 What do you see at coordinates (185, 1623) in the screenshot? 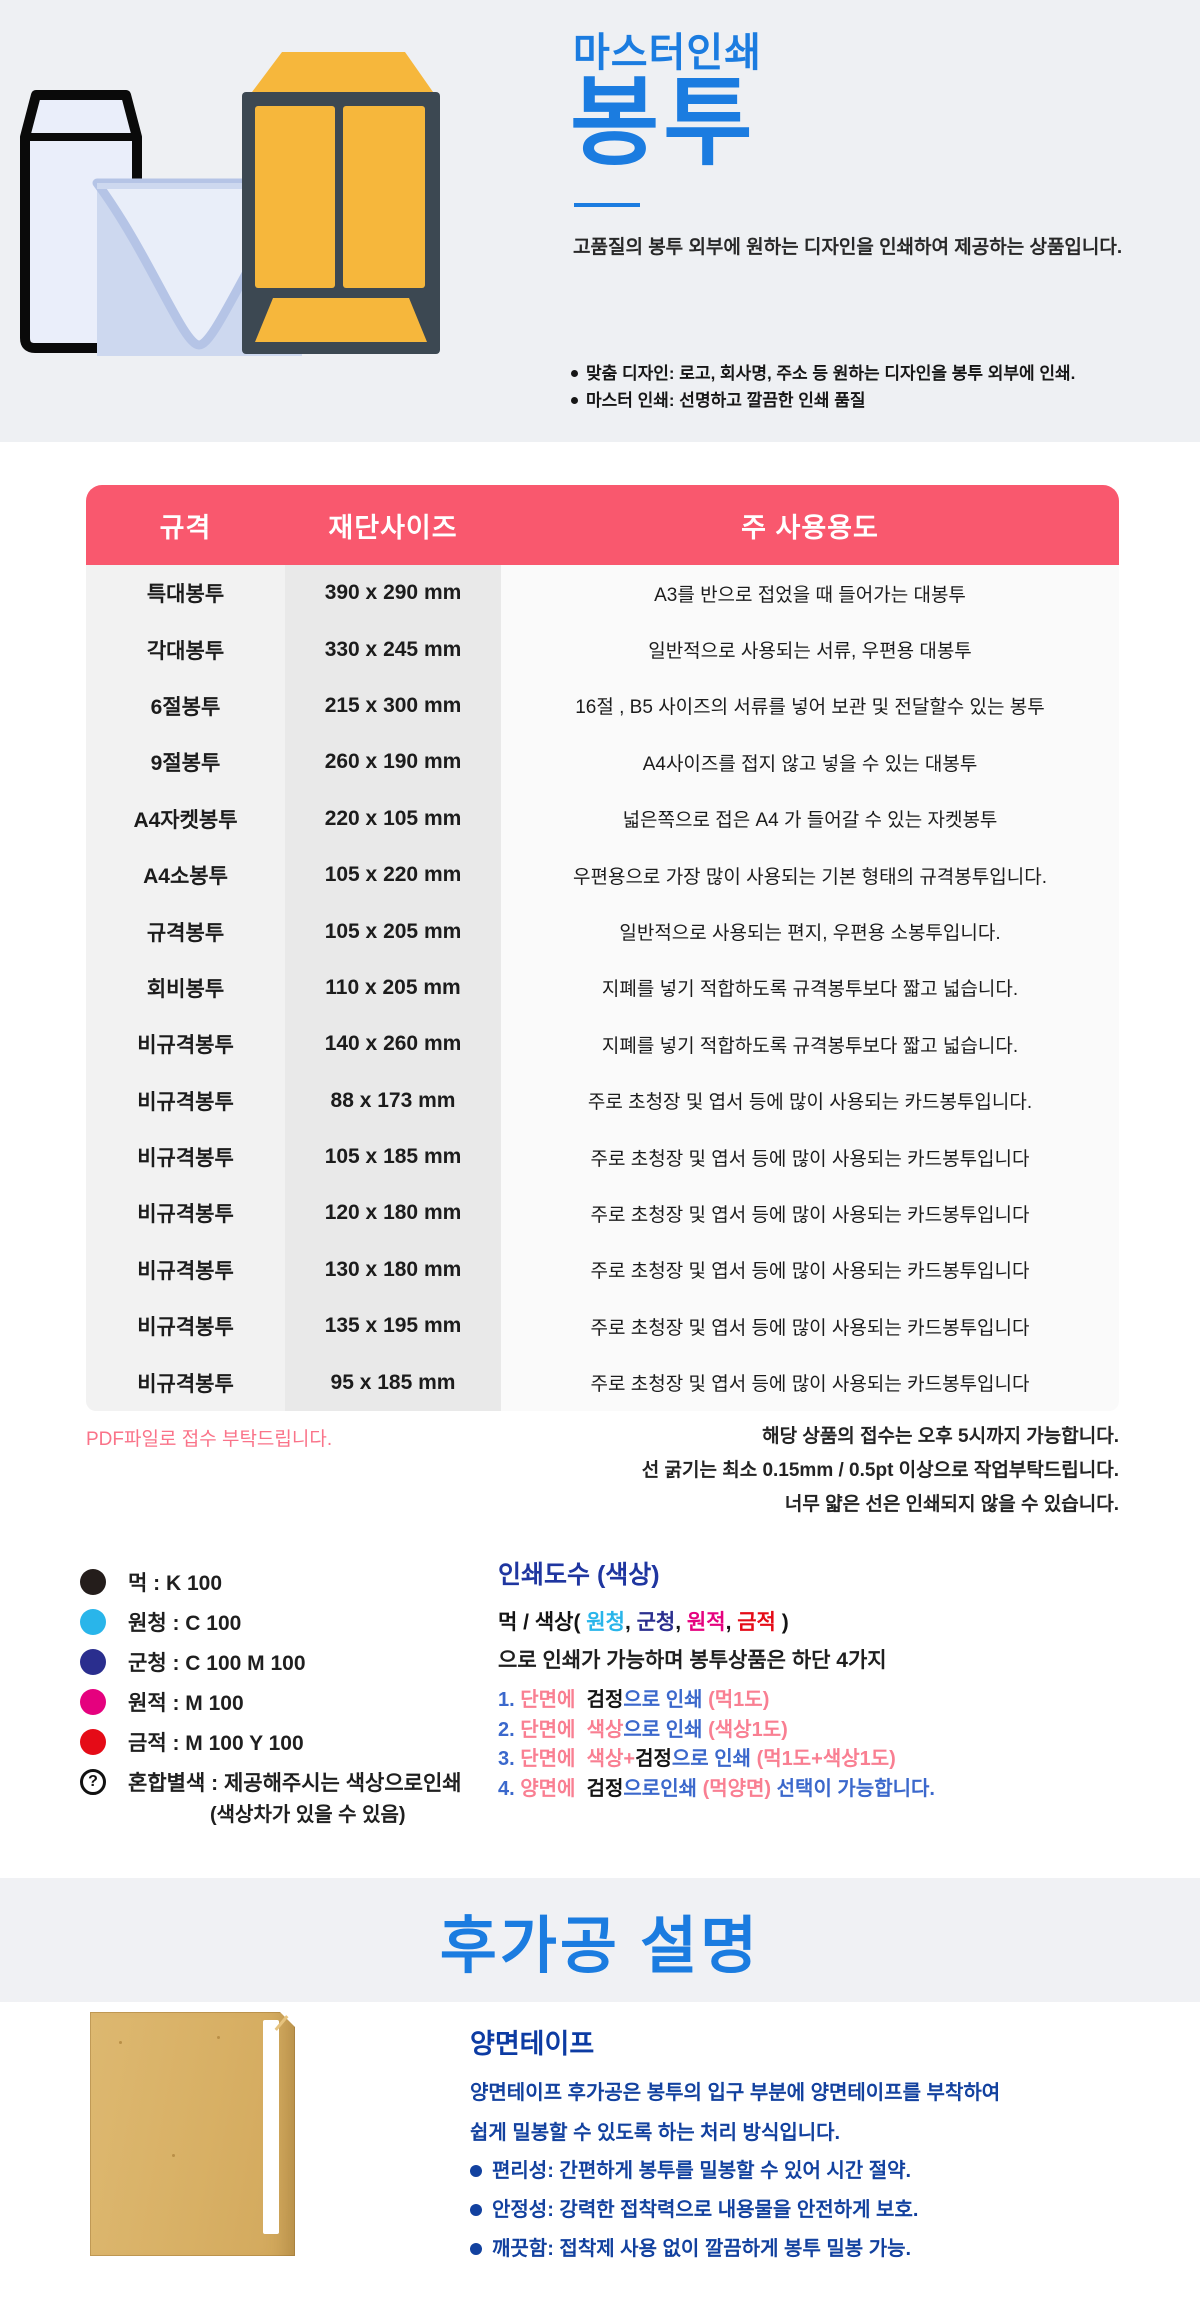
I see `swatch-label: 원청 : C 100` at bounding box center [185, 1623].